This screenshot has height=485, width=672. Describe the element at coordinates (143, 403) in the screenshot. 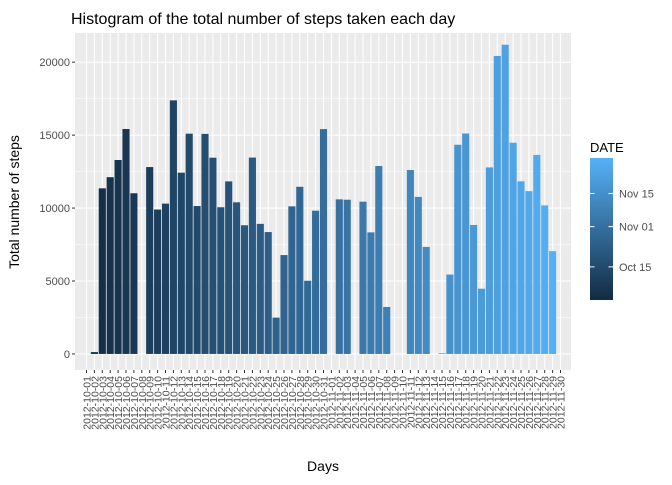

I see `x-tick-label: 2012-10-08` at that location.